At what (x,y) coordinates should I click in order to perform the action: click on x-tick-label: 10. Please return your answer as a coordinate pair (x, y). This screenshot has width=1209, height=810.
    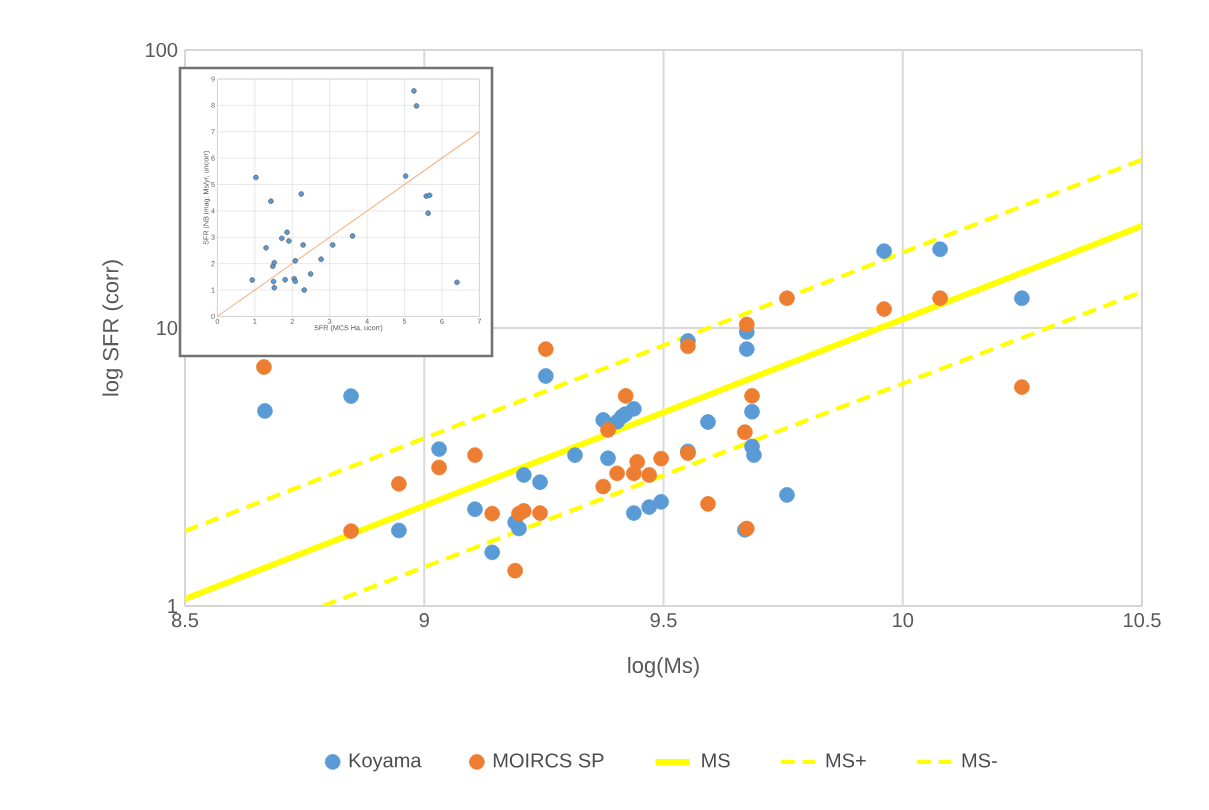
    Looking at the image, I should click on (903, 620).